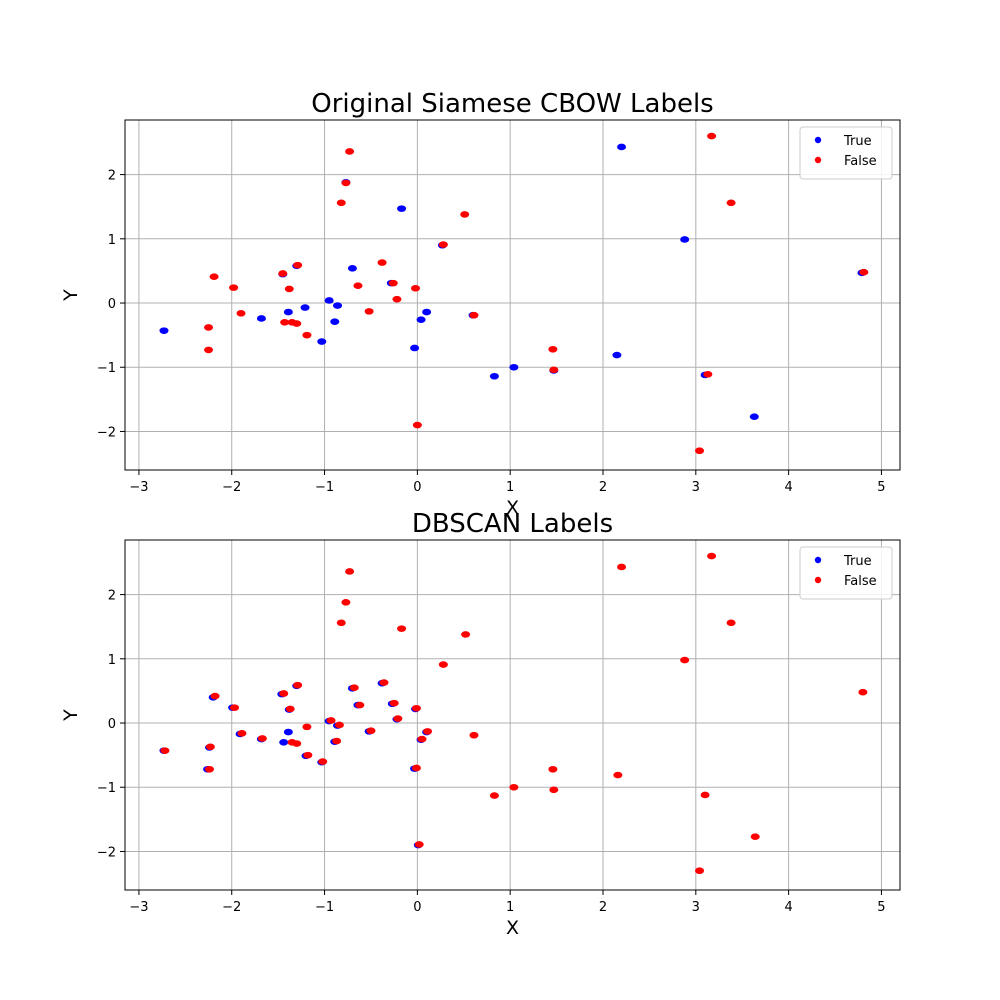 The width and height of the screenshot is (1000, 1000). Describe the element at coordinates (106, 788) in the screenshot. I see `y-tick-label: −1` at that location.